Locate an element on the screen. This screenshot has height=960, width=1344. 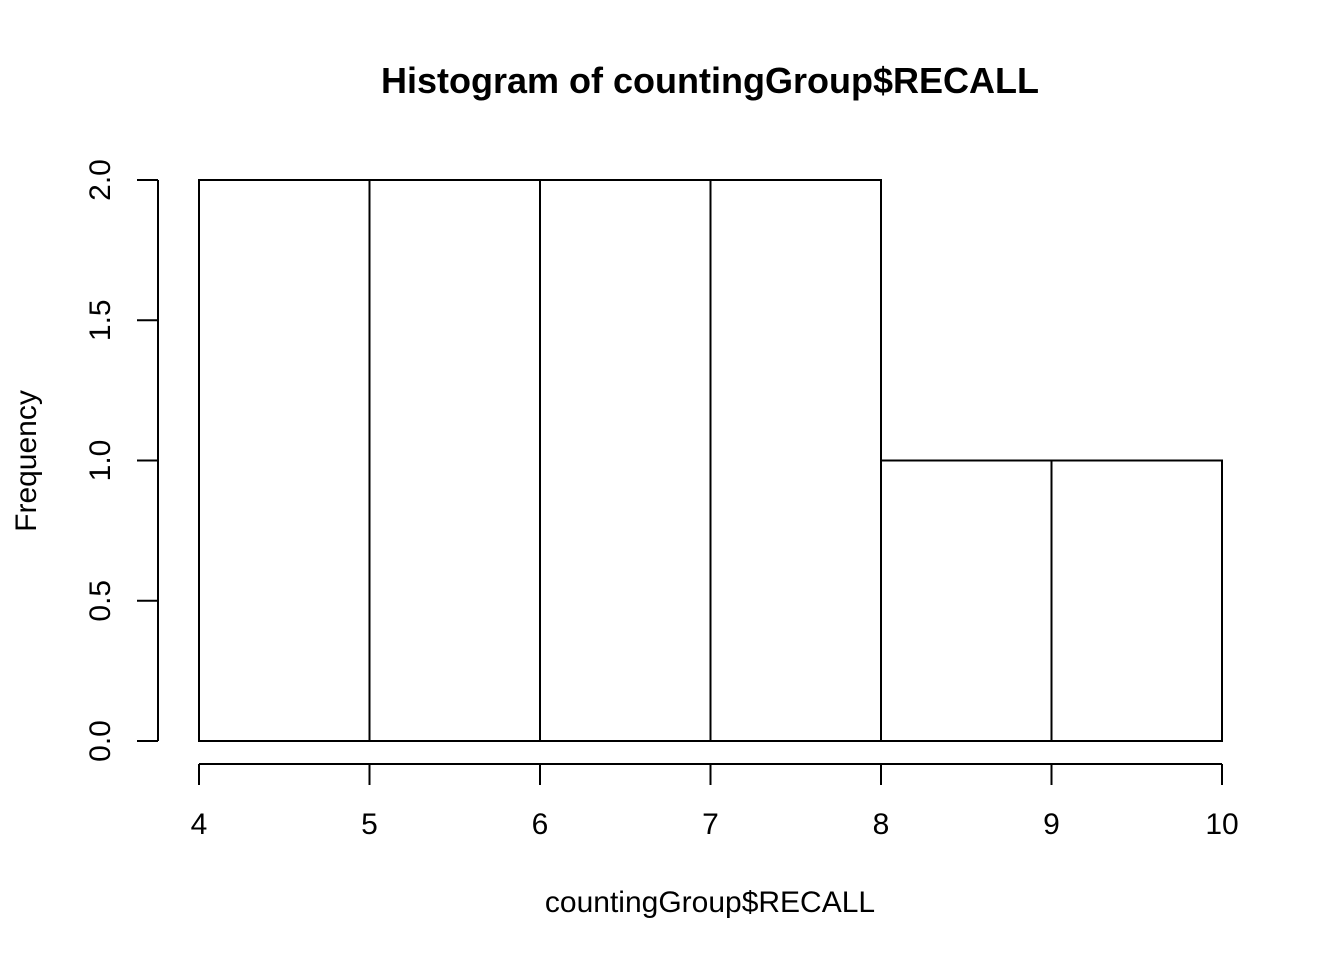
y-tick-label-0: 0.0 is located at coordinates (100, 741).